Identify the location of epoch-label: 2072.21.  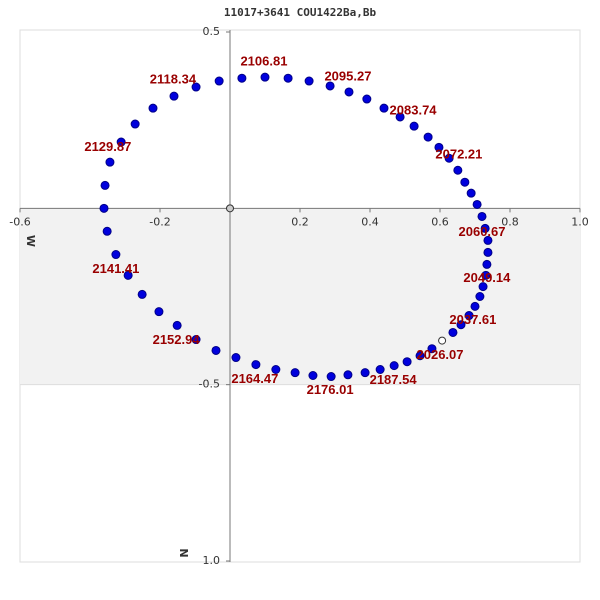
(458, 154).